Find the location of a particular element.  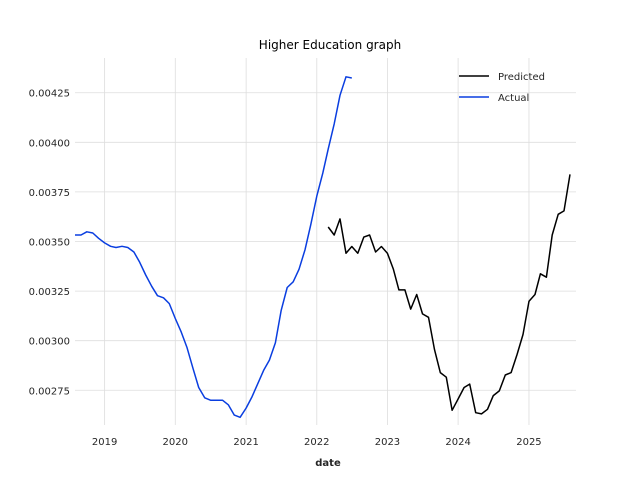

x-tick-label: 2025 is located at coordinates (528, 442).